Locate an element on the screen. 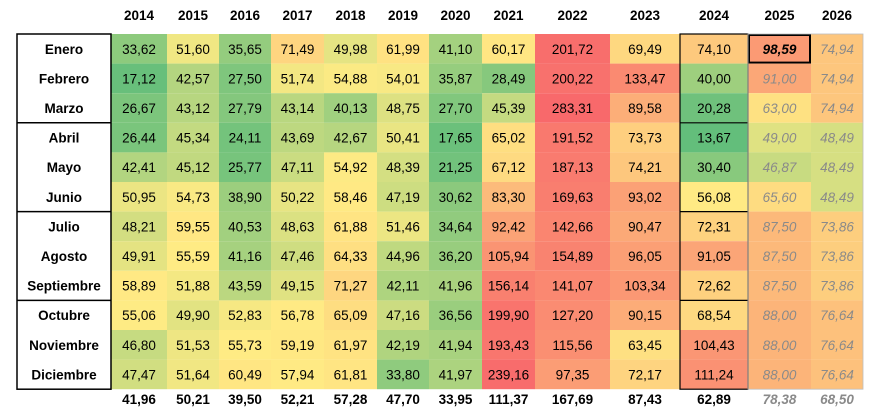 This screenshot has width=879, height=413. value-label-noviembre-2019: 42,19 is located at coordinates (403, 345).